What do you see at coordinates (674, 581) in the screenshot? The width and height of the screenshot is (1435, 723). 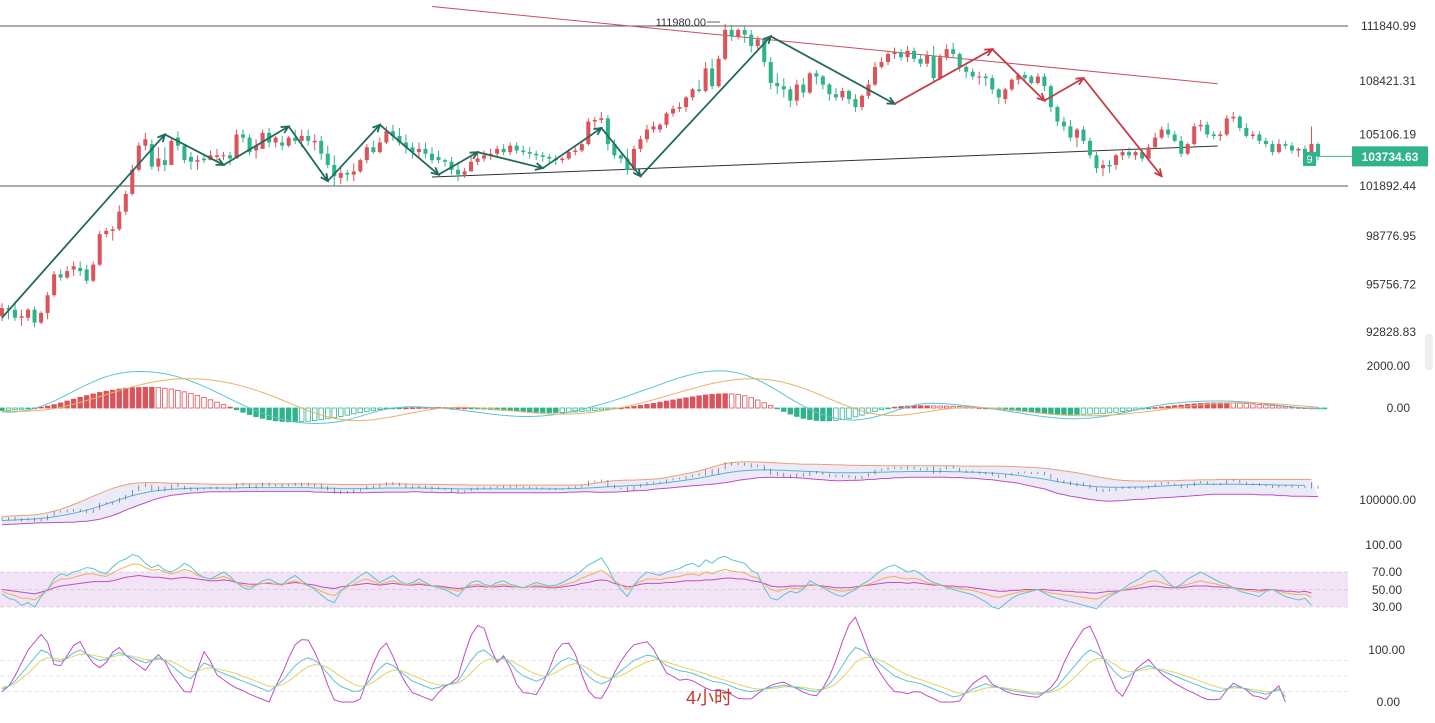 I see `rsi-panel` at bounding box center [674, 581].